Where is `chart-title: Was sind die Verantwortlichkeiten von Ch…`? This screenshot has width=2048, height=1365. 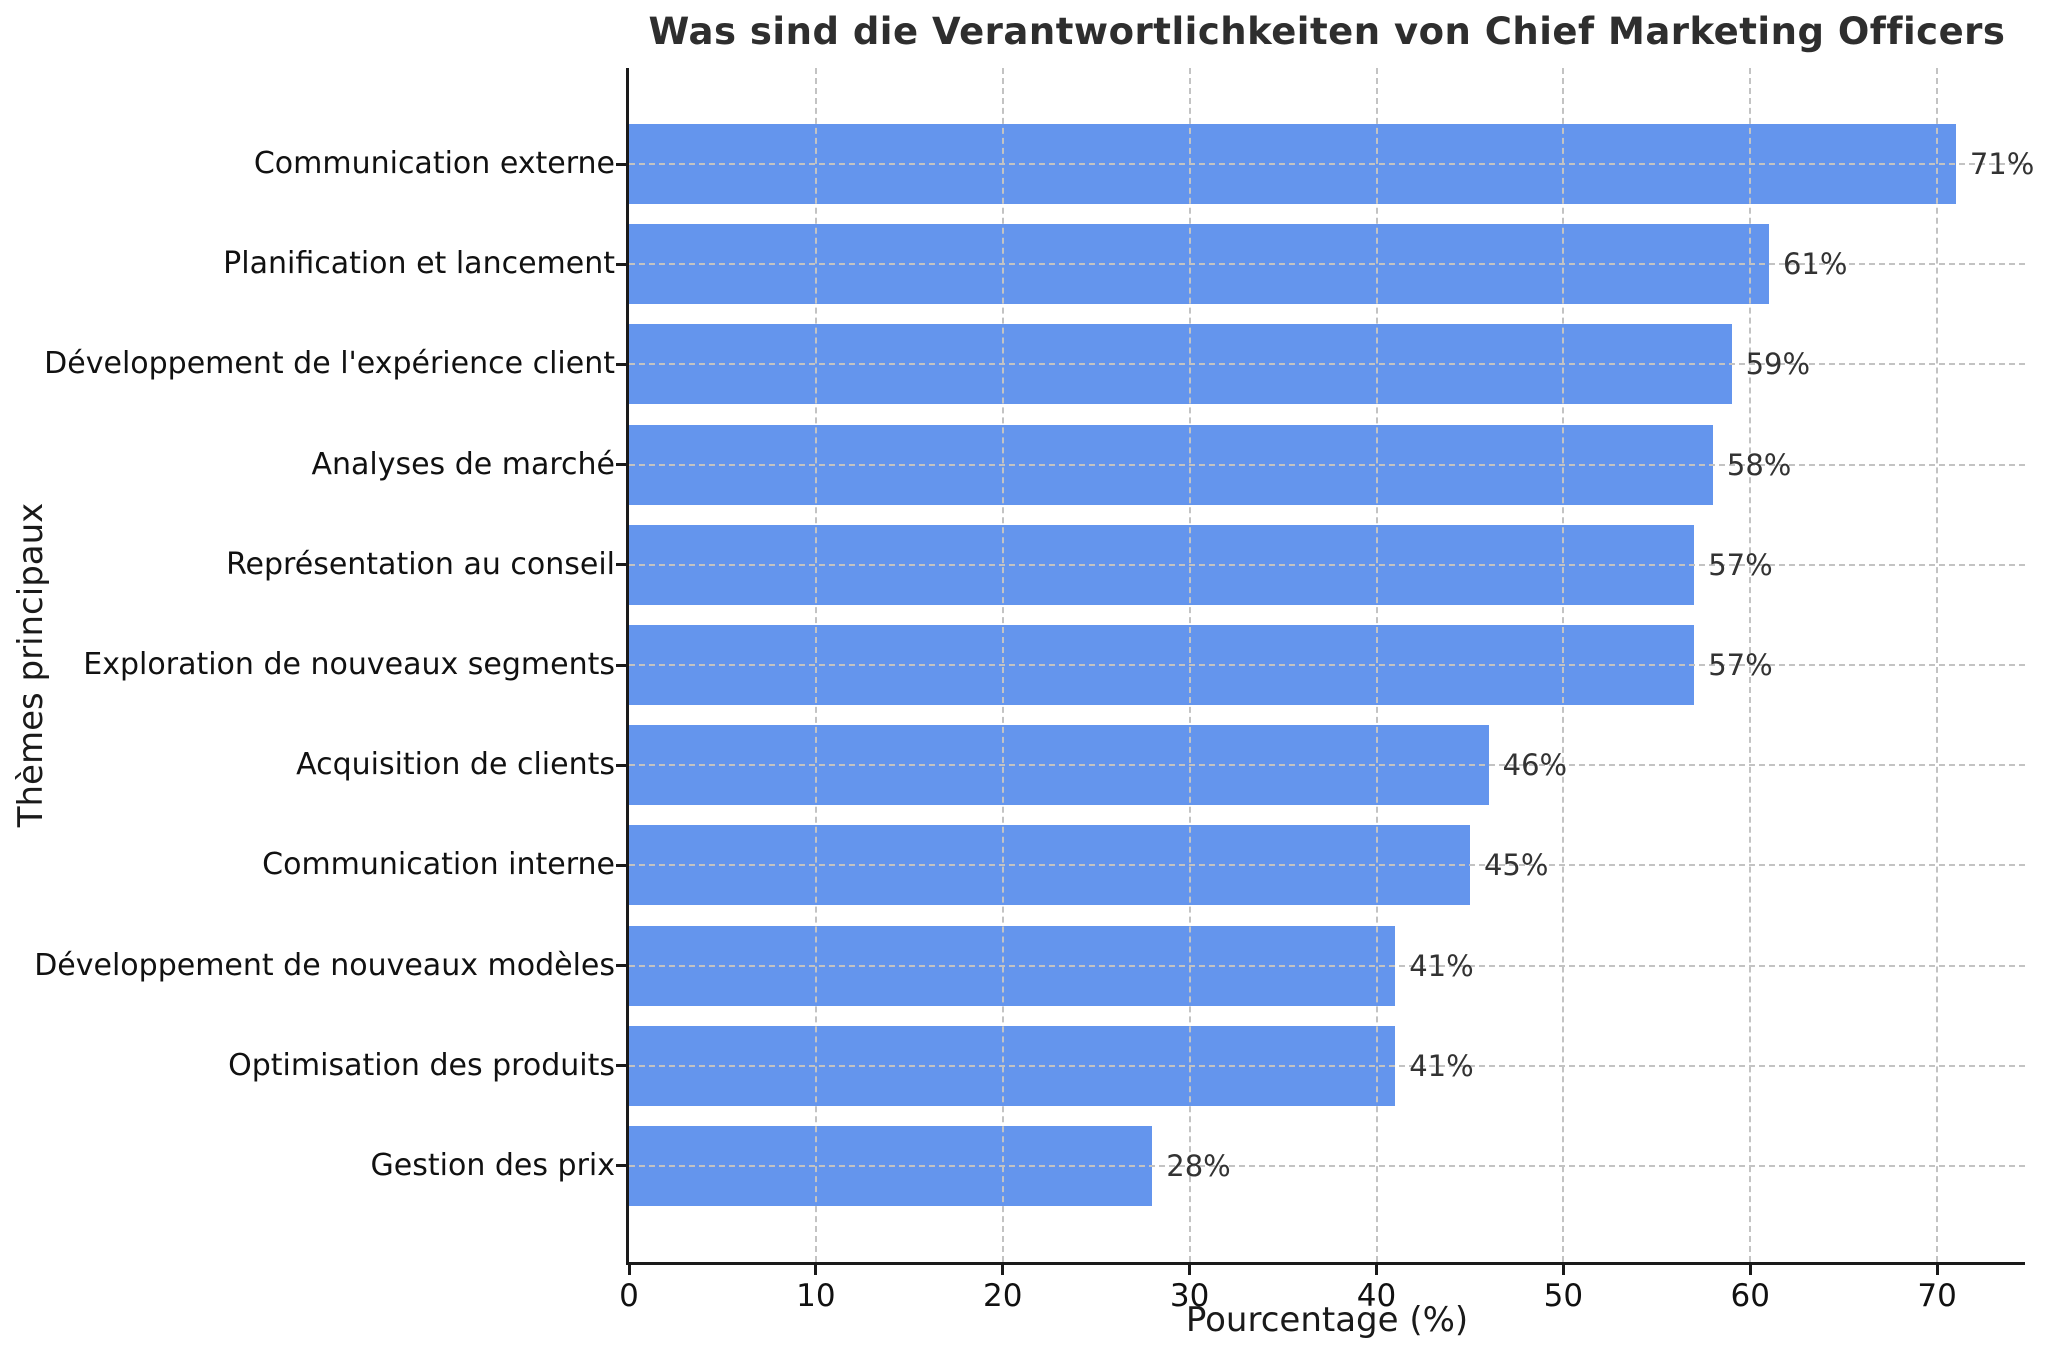 chart-title: Was sind die Verantwortlichkeiten von Ch… is located at coordinates (1327, 31).